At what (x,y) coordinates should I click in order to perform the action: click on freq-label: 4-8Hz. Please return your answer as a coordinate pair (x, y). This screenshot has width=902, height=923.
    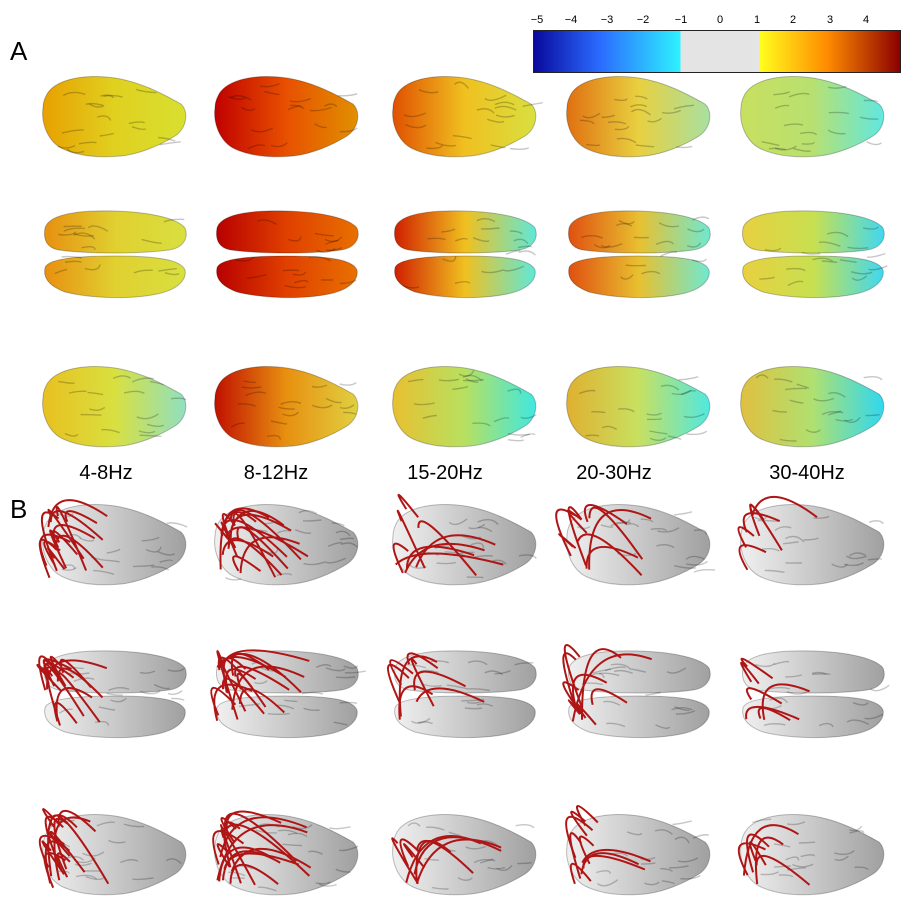
    Looking at the image, I should click on (106, 473).